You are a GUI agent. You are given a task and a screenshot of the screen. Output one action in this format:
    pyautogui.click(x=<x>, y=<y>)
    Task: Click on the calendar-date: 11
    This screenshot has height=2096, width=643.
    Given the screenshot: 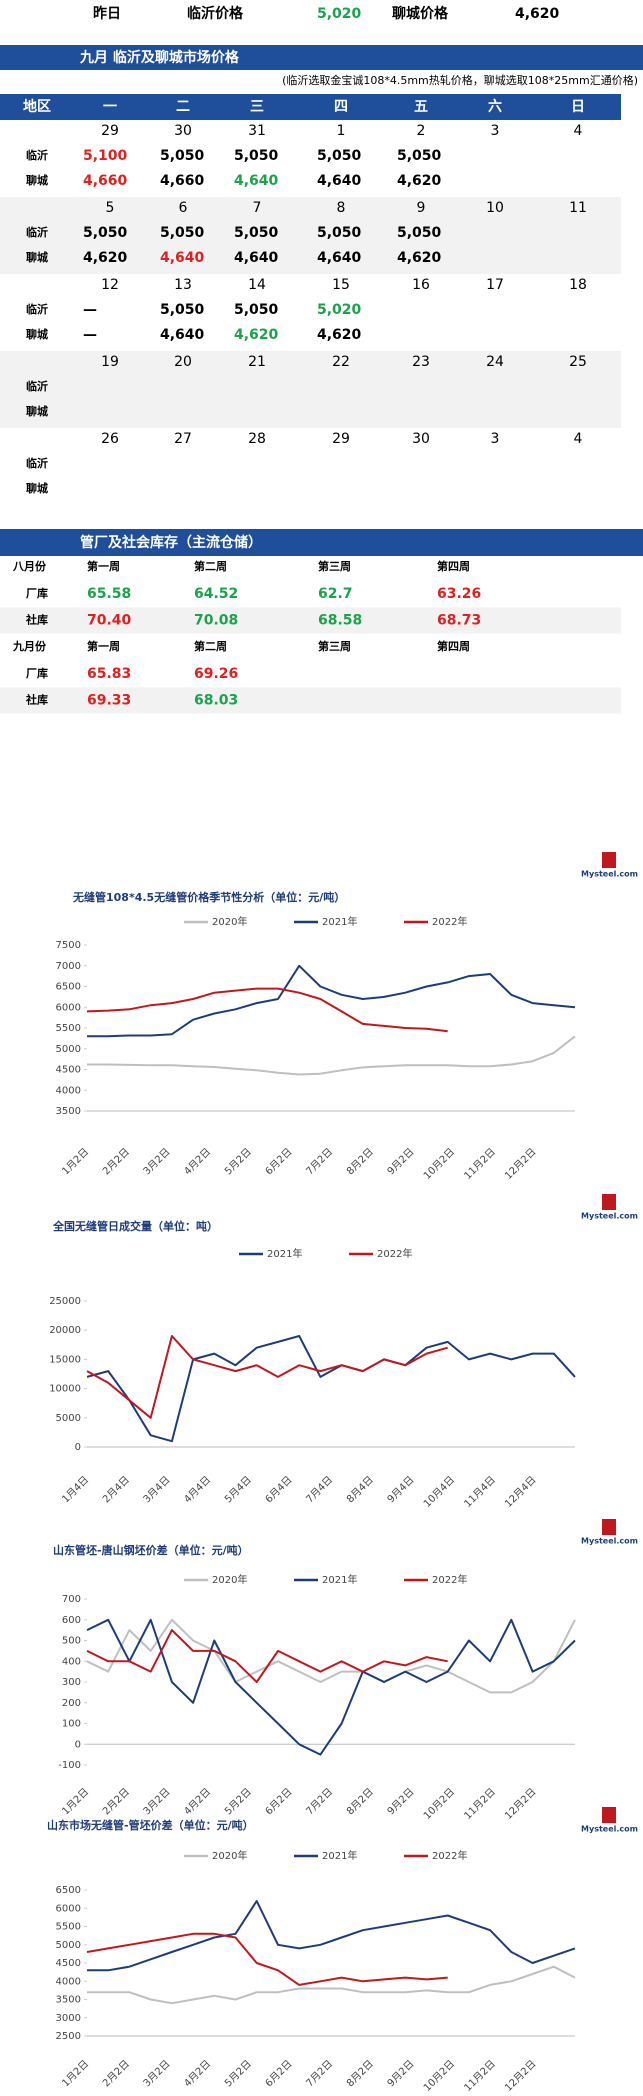 What is the action you would take?
    pyautogui.click(x=578, y=208)
    